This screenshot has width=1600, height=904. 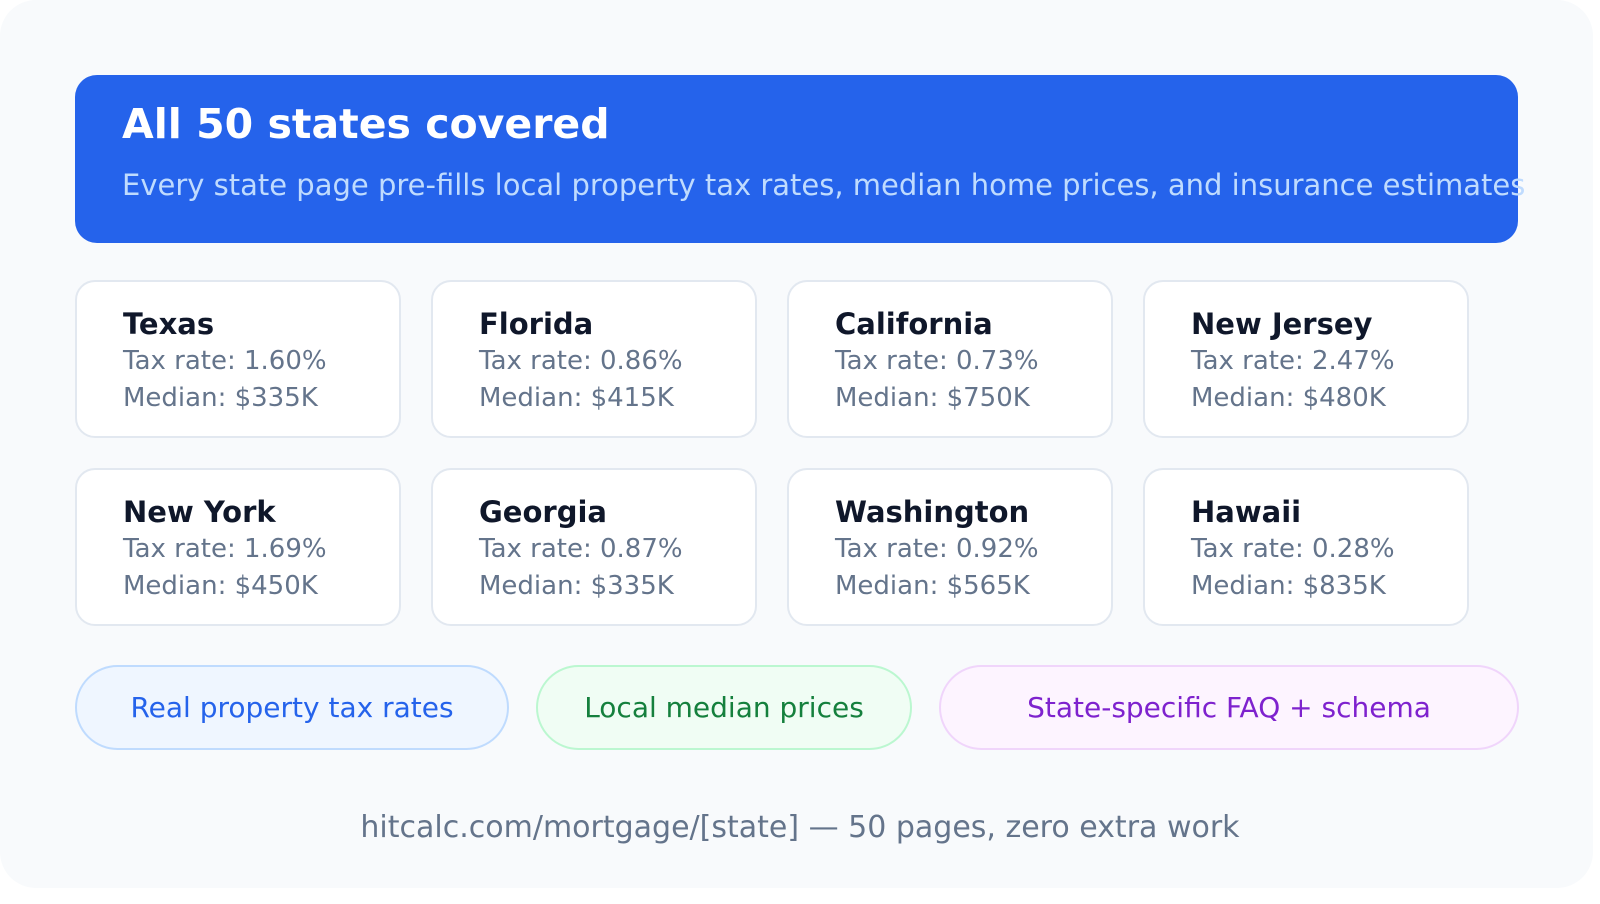 I want to click on tax-rate: Tax rate: 0.73%, so click(x=937, y=361).